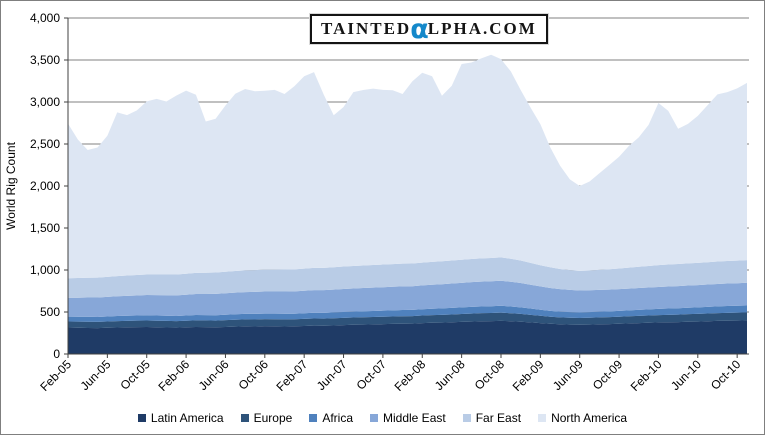  I want to click on logo-text-left: TAINTED, so click(366, 28).